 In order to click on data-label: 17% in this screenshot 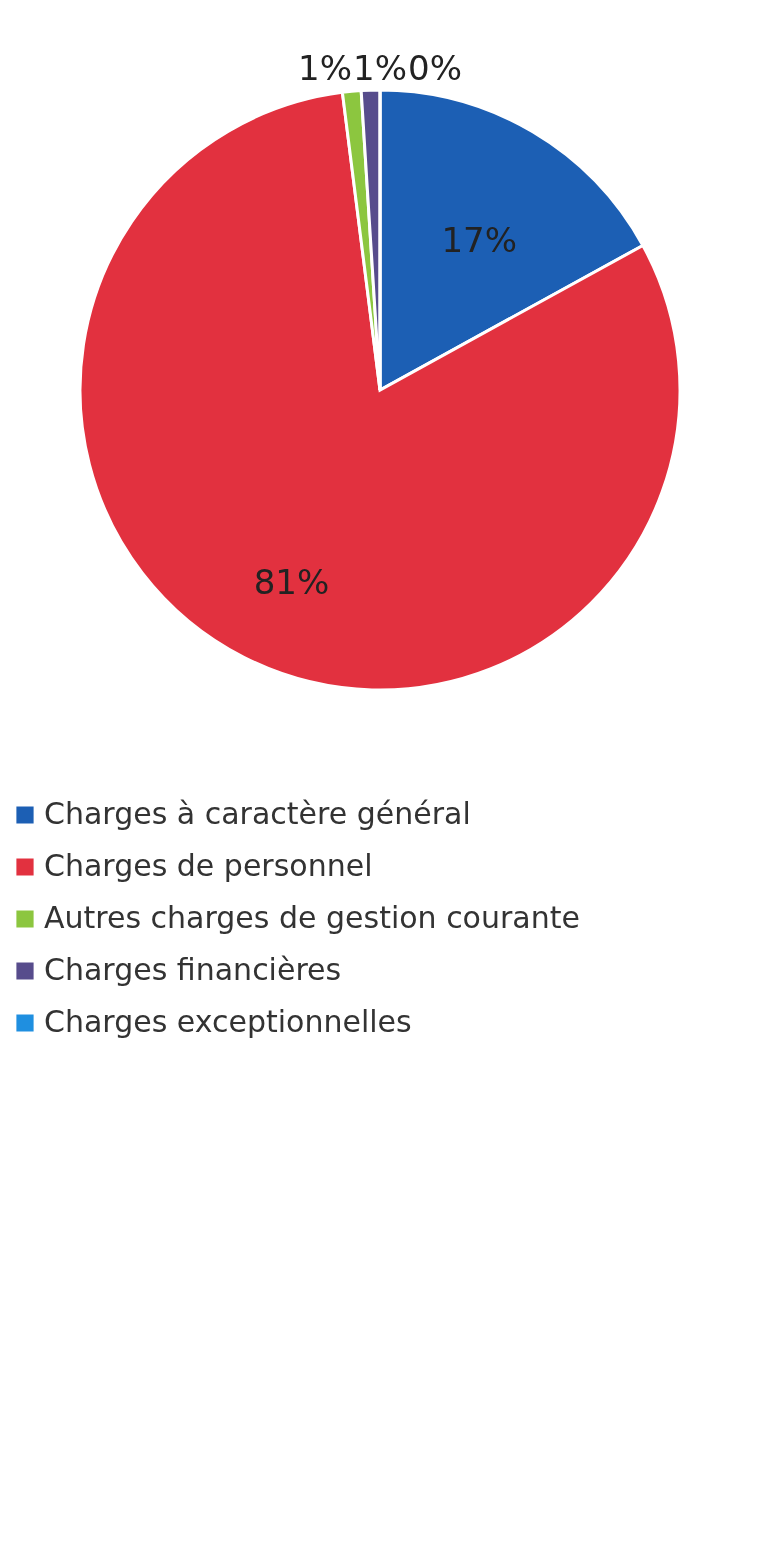, I will do `click(479, 240)`.